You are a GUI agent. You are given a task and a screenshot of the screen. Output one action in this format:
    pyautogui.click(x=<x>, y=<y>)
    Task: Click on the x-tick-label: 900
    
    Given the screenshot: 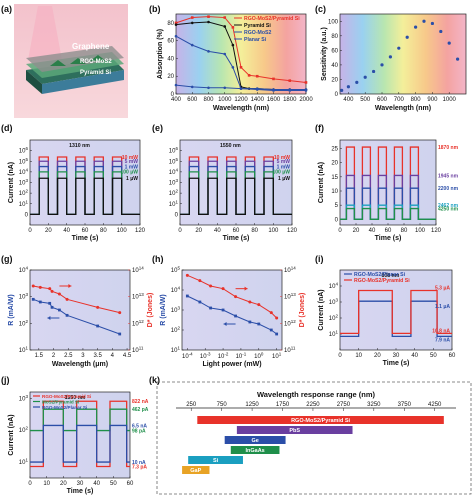 What is the action you would take?
    pyautogui.click(x=432, y=100)
    